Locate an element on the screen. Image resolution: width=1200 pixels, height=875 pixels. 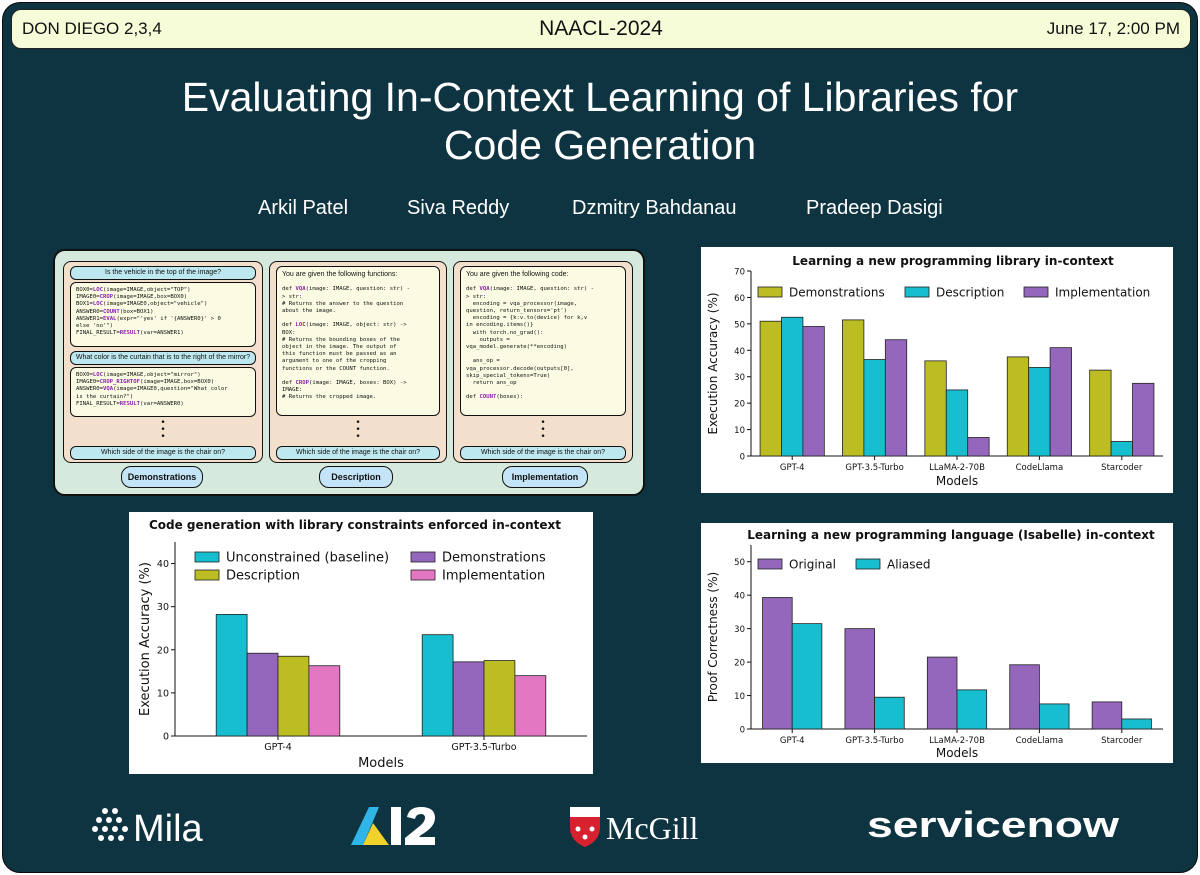
title-line-2: Code Generation is located at coordinates (600, 145).